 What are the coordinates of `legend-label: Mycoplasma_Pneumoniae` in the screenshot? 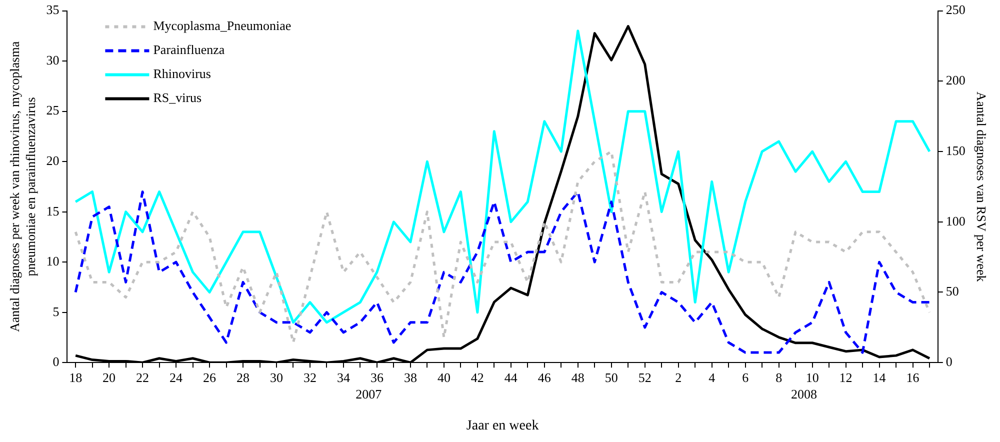 It's located at (222, 26).